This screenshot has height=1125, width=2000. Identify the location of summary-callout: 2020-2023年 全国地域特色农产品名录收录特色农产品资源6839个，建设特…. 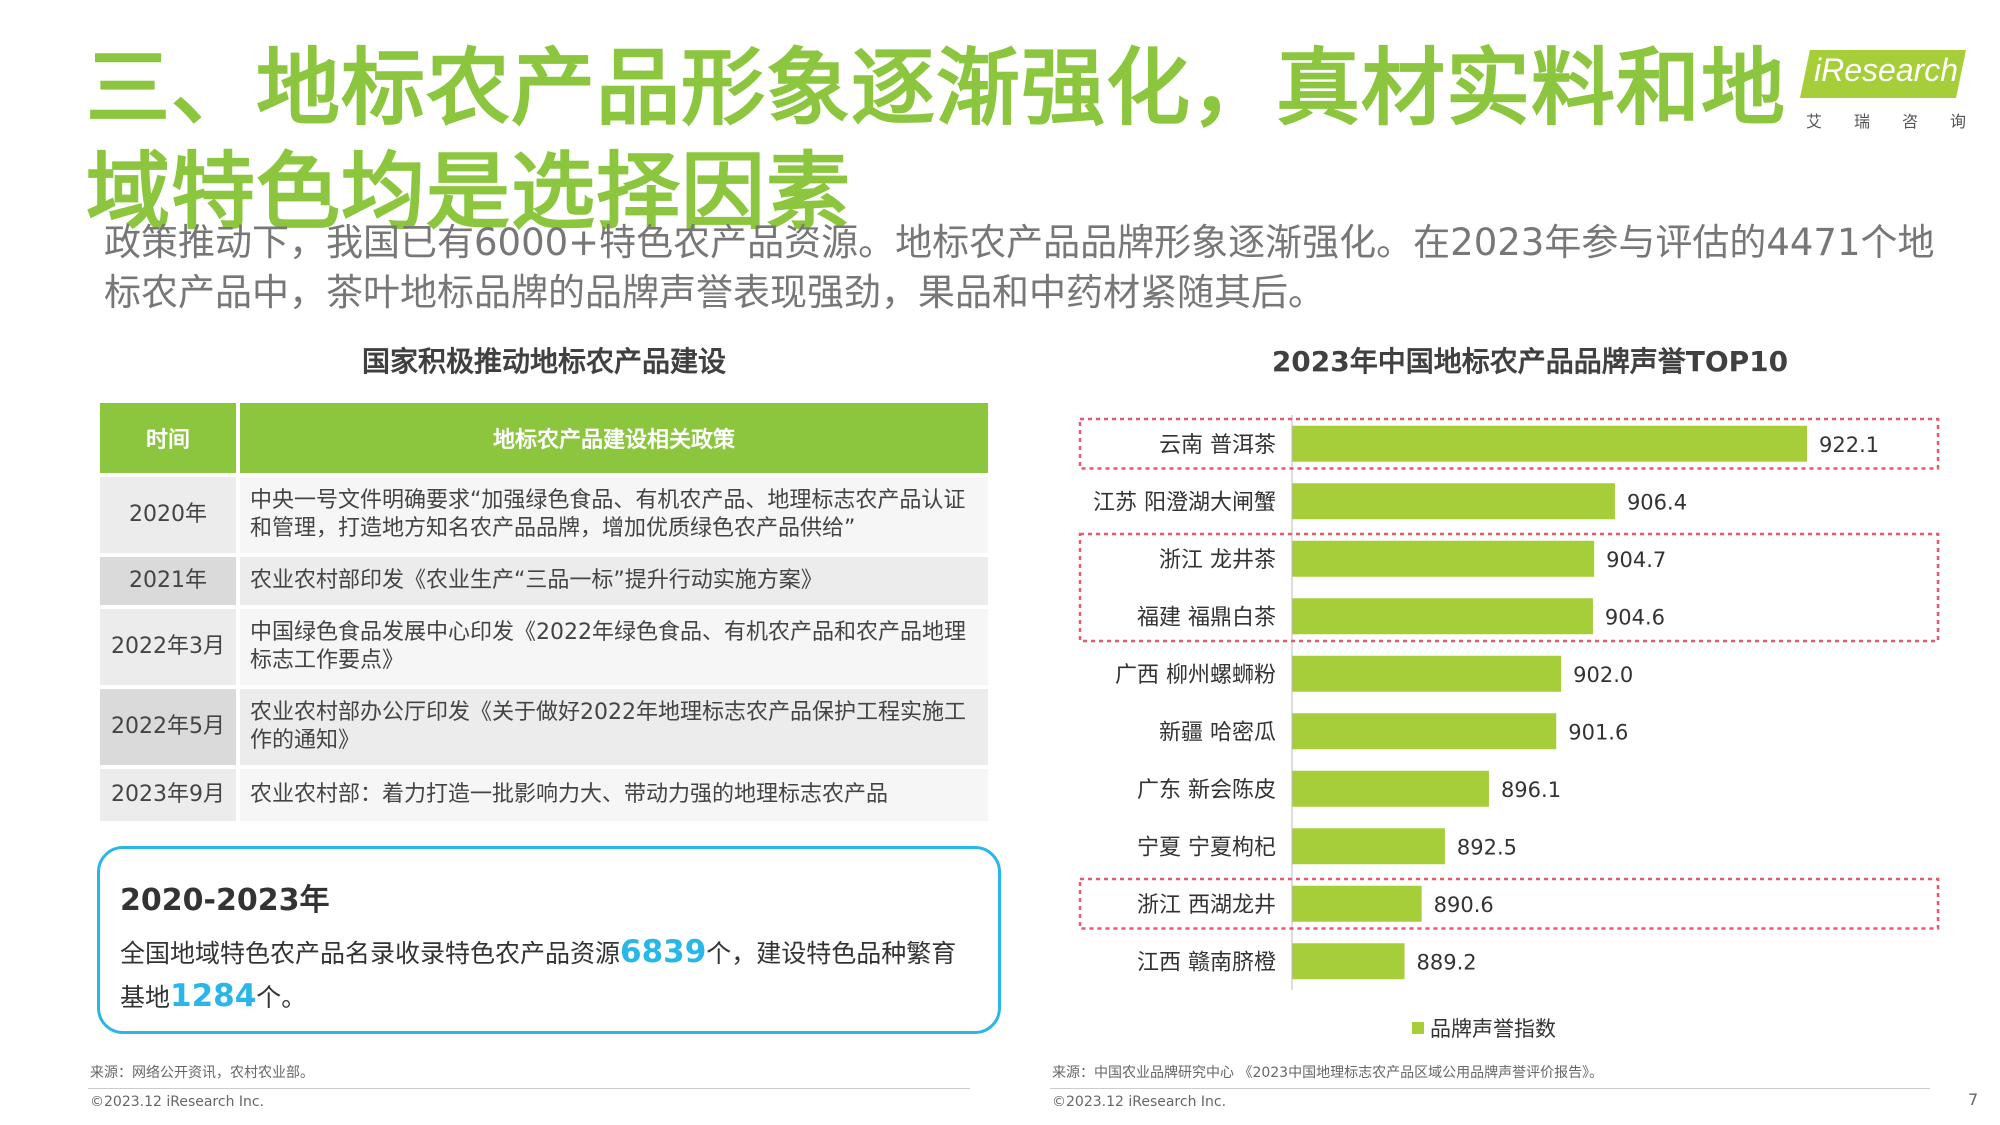
(549, 940).